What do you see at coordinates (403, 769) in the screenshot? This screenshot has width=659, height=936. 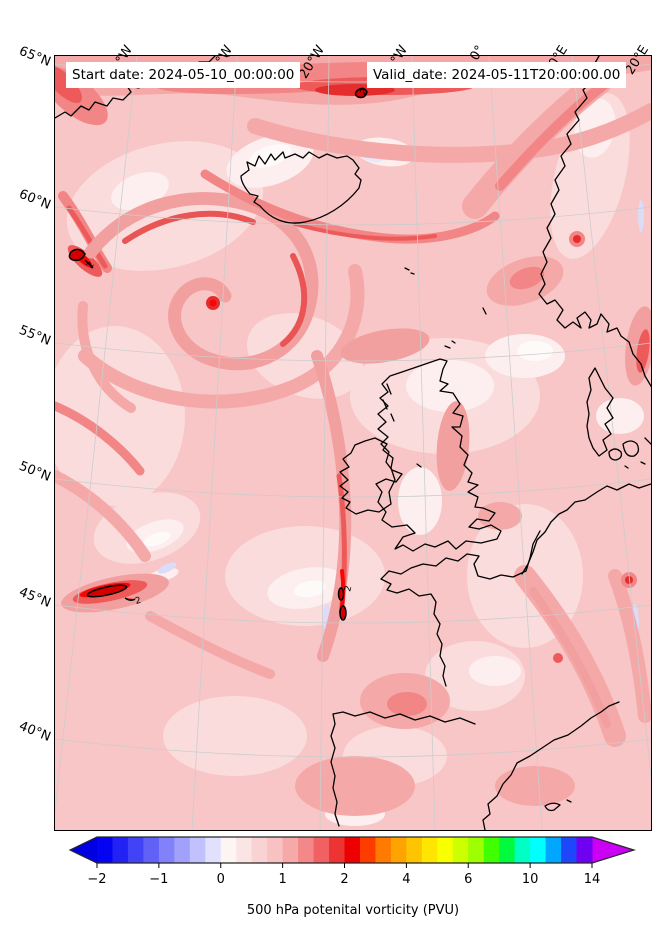 I see `coastline-iberia-north` at bounding box center [403, 769].